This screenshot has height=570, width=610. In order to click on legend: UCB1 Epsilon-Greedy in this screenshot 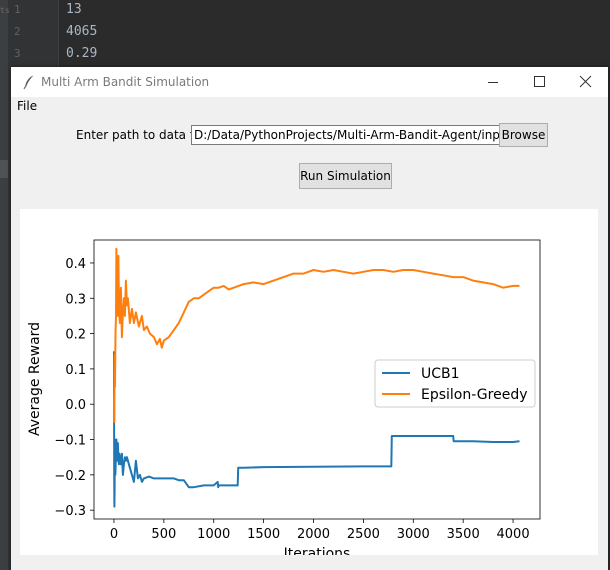, I will do `click(455, 383)`.